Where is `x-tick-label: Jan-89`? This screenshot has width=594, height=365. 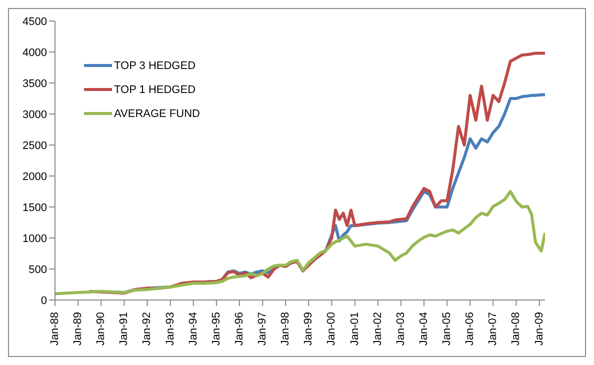
x-tick-label: Jan-89 is located at coordinates (78, 329).